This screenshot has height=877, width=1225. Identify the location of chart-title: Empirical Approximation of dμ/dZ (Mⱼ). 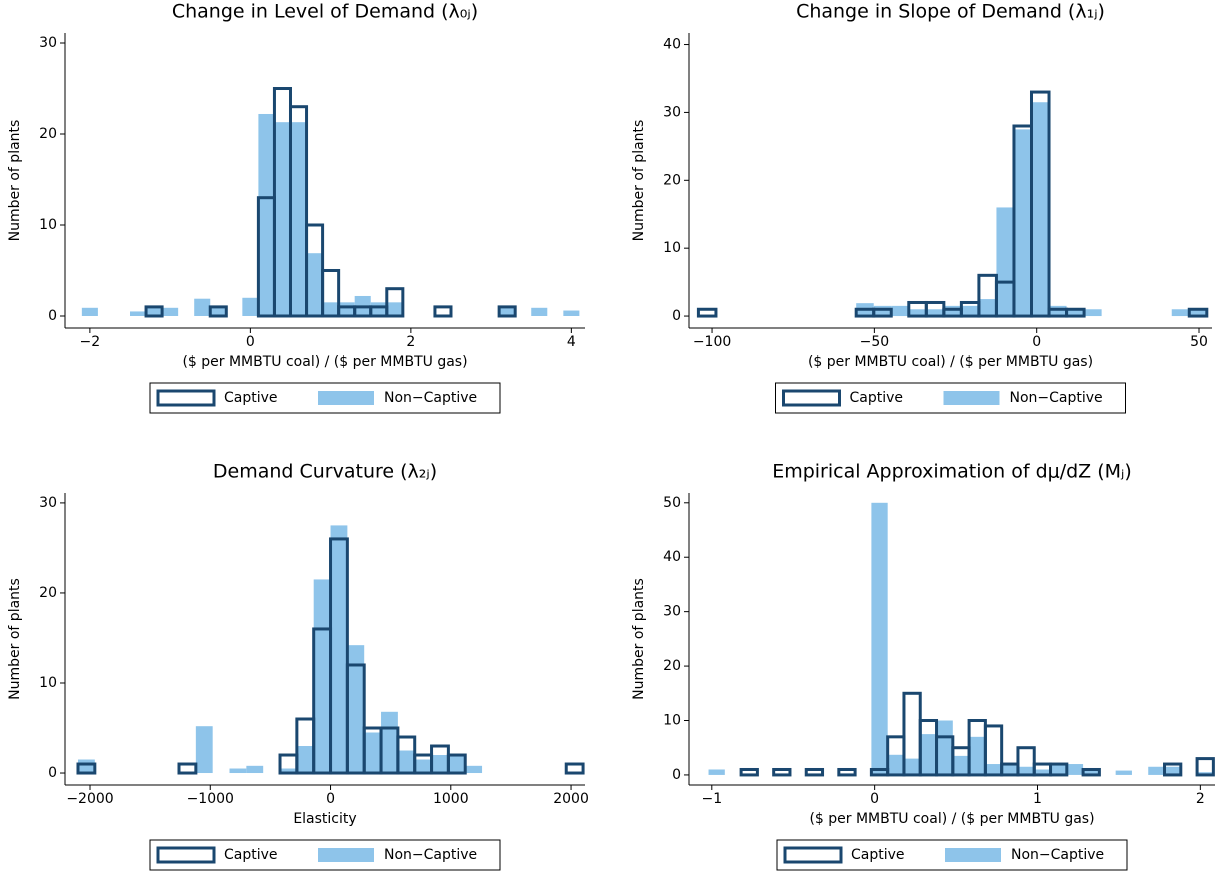
(952, 472).